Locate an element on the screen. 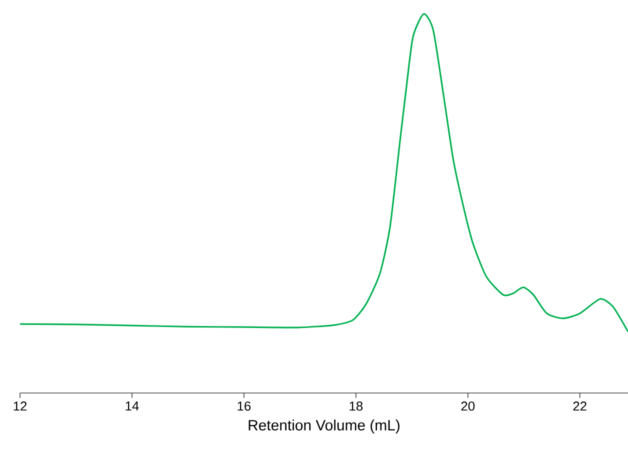 The height and width of the screenshot is (473, 628). x-tick-label: 16 is located at coordinates (244, 406).